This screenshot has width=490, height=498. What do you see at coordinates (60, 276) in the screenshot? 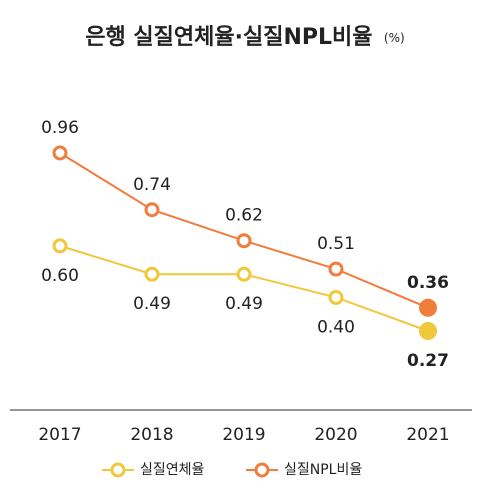
I see `data-label: 0.60` at bounding box center [60, 276].